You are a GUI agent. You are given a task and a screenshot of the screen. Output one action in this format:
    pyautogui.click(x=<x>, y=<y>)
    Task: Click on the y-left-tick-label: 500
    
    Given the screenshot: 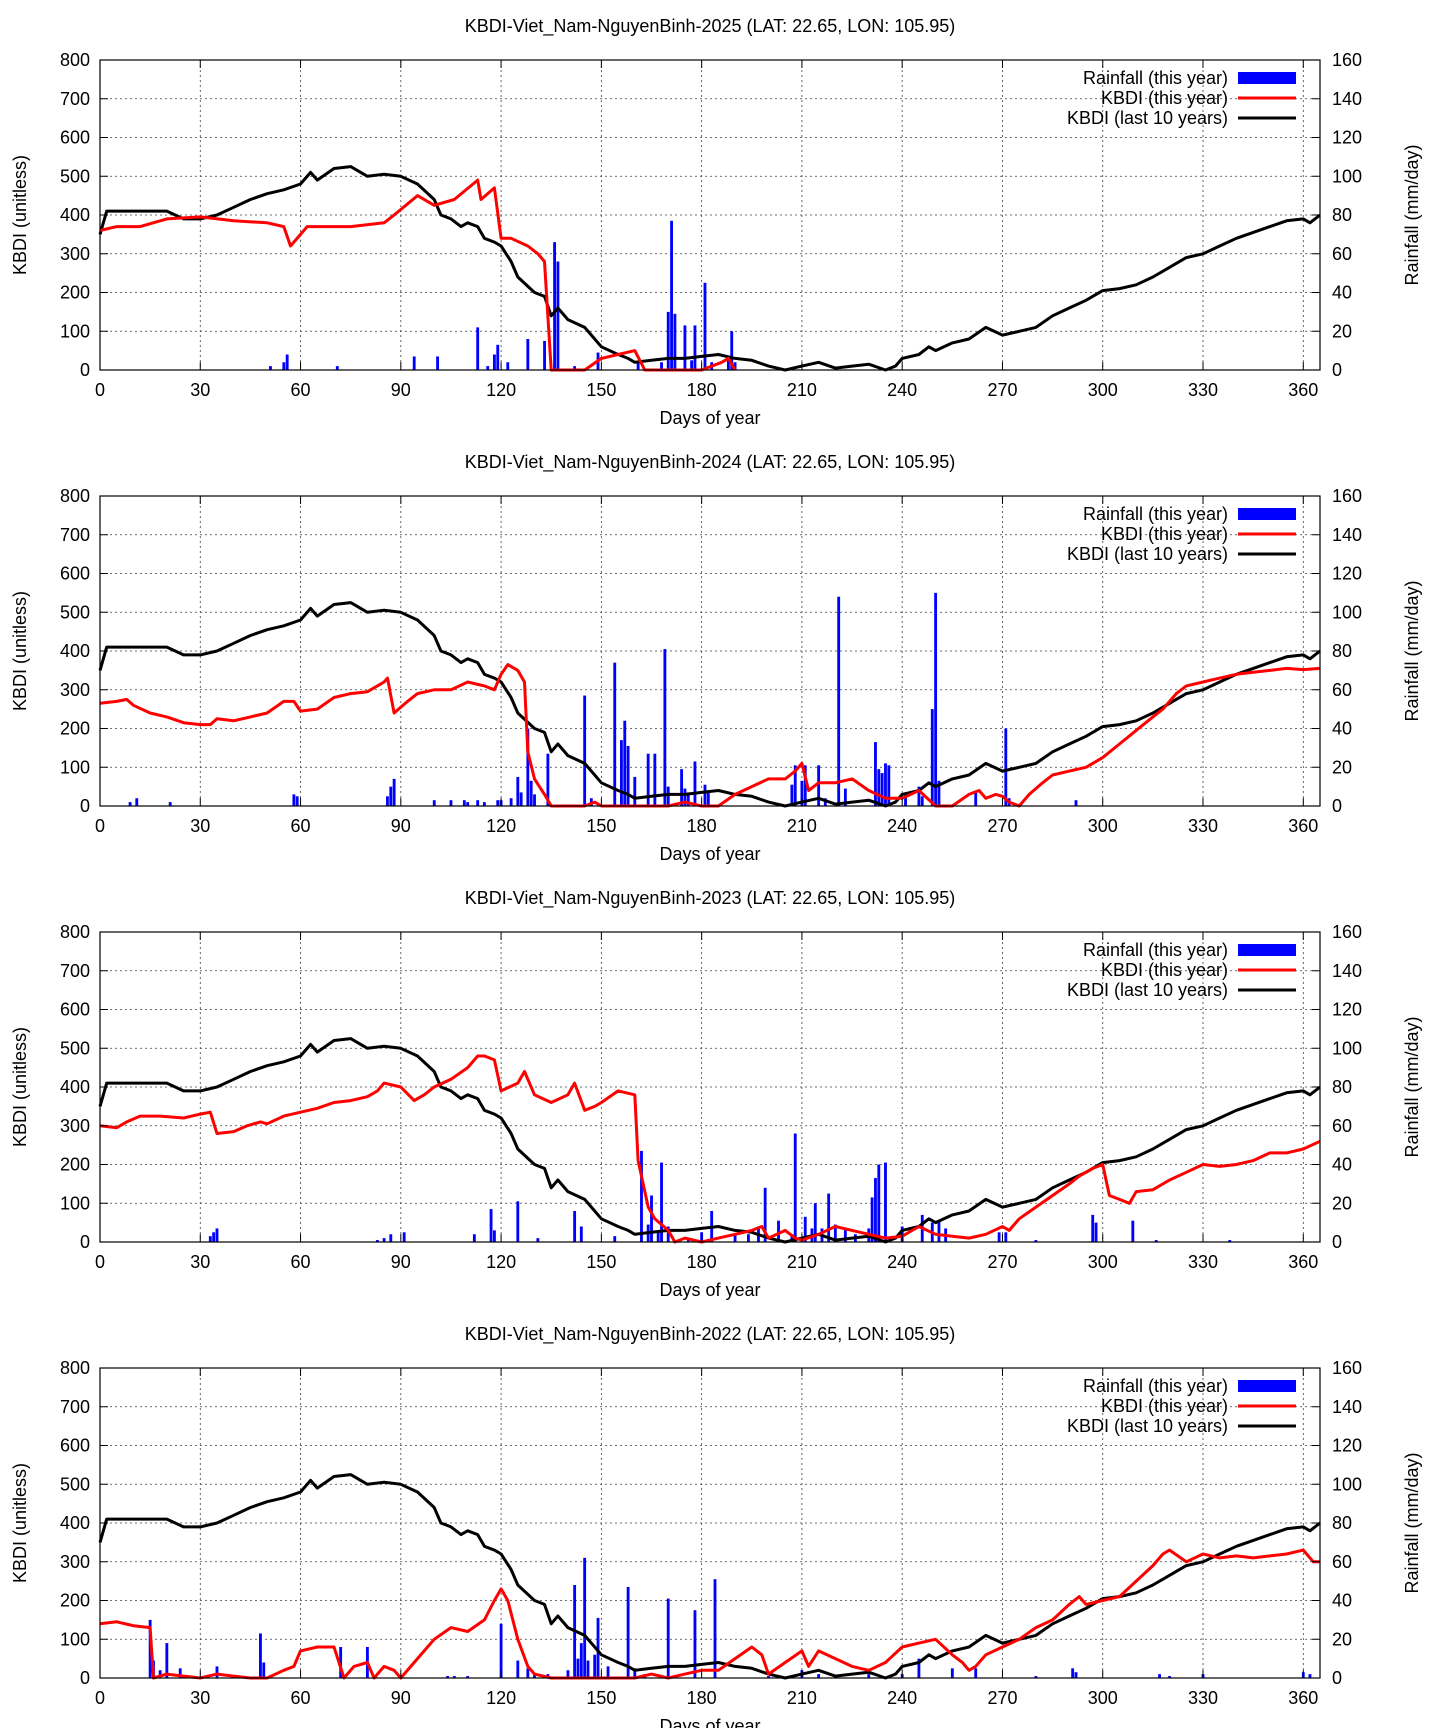 What is the action you would take?
    pyautogui.click(x=75, y=612)
    